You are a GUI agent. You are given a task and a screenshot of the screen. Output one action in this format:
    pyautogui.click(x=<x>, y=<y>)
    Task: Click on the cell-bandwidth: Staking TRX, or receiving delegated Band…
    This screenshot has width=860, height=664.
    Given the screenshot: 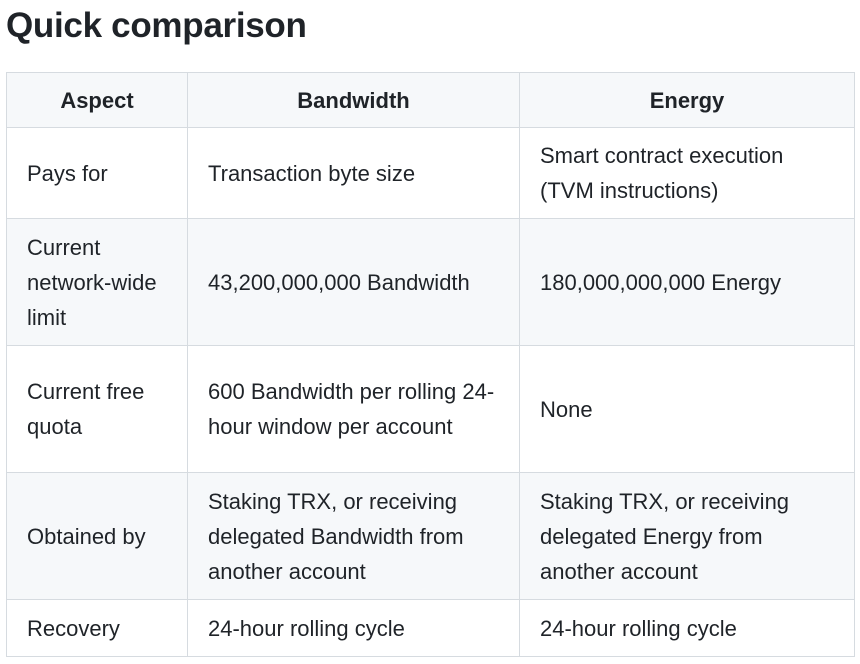 What is the action you would take?
    pyautogui.click(x=353, y=536)
    